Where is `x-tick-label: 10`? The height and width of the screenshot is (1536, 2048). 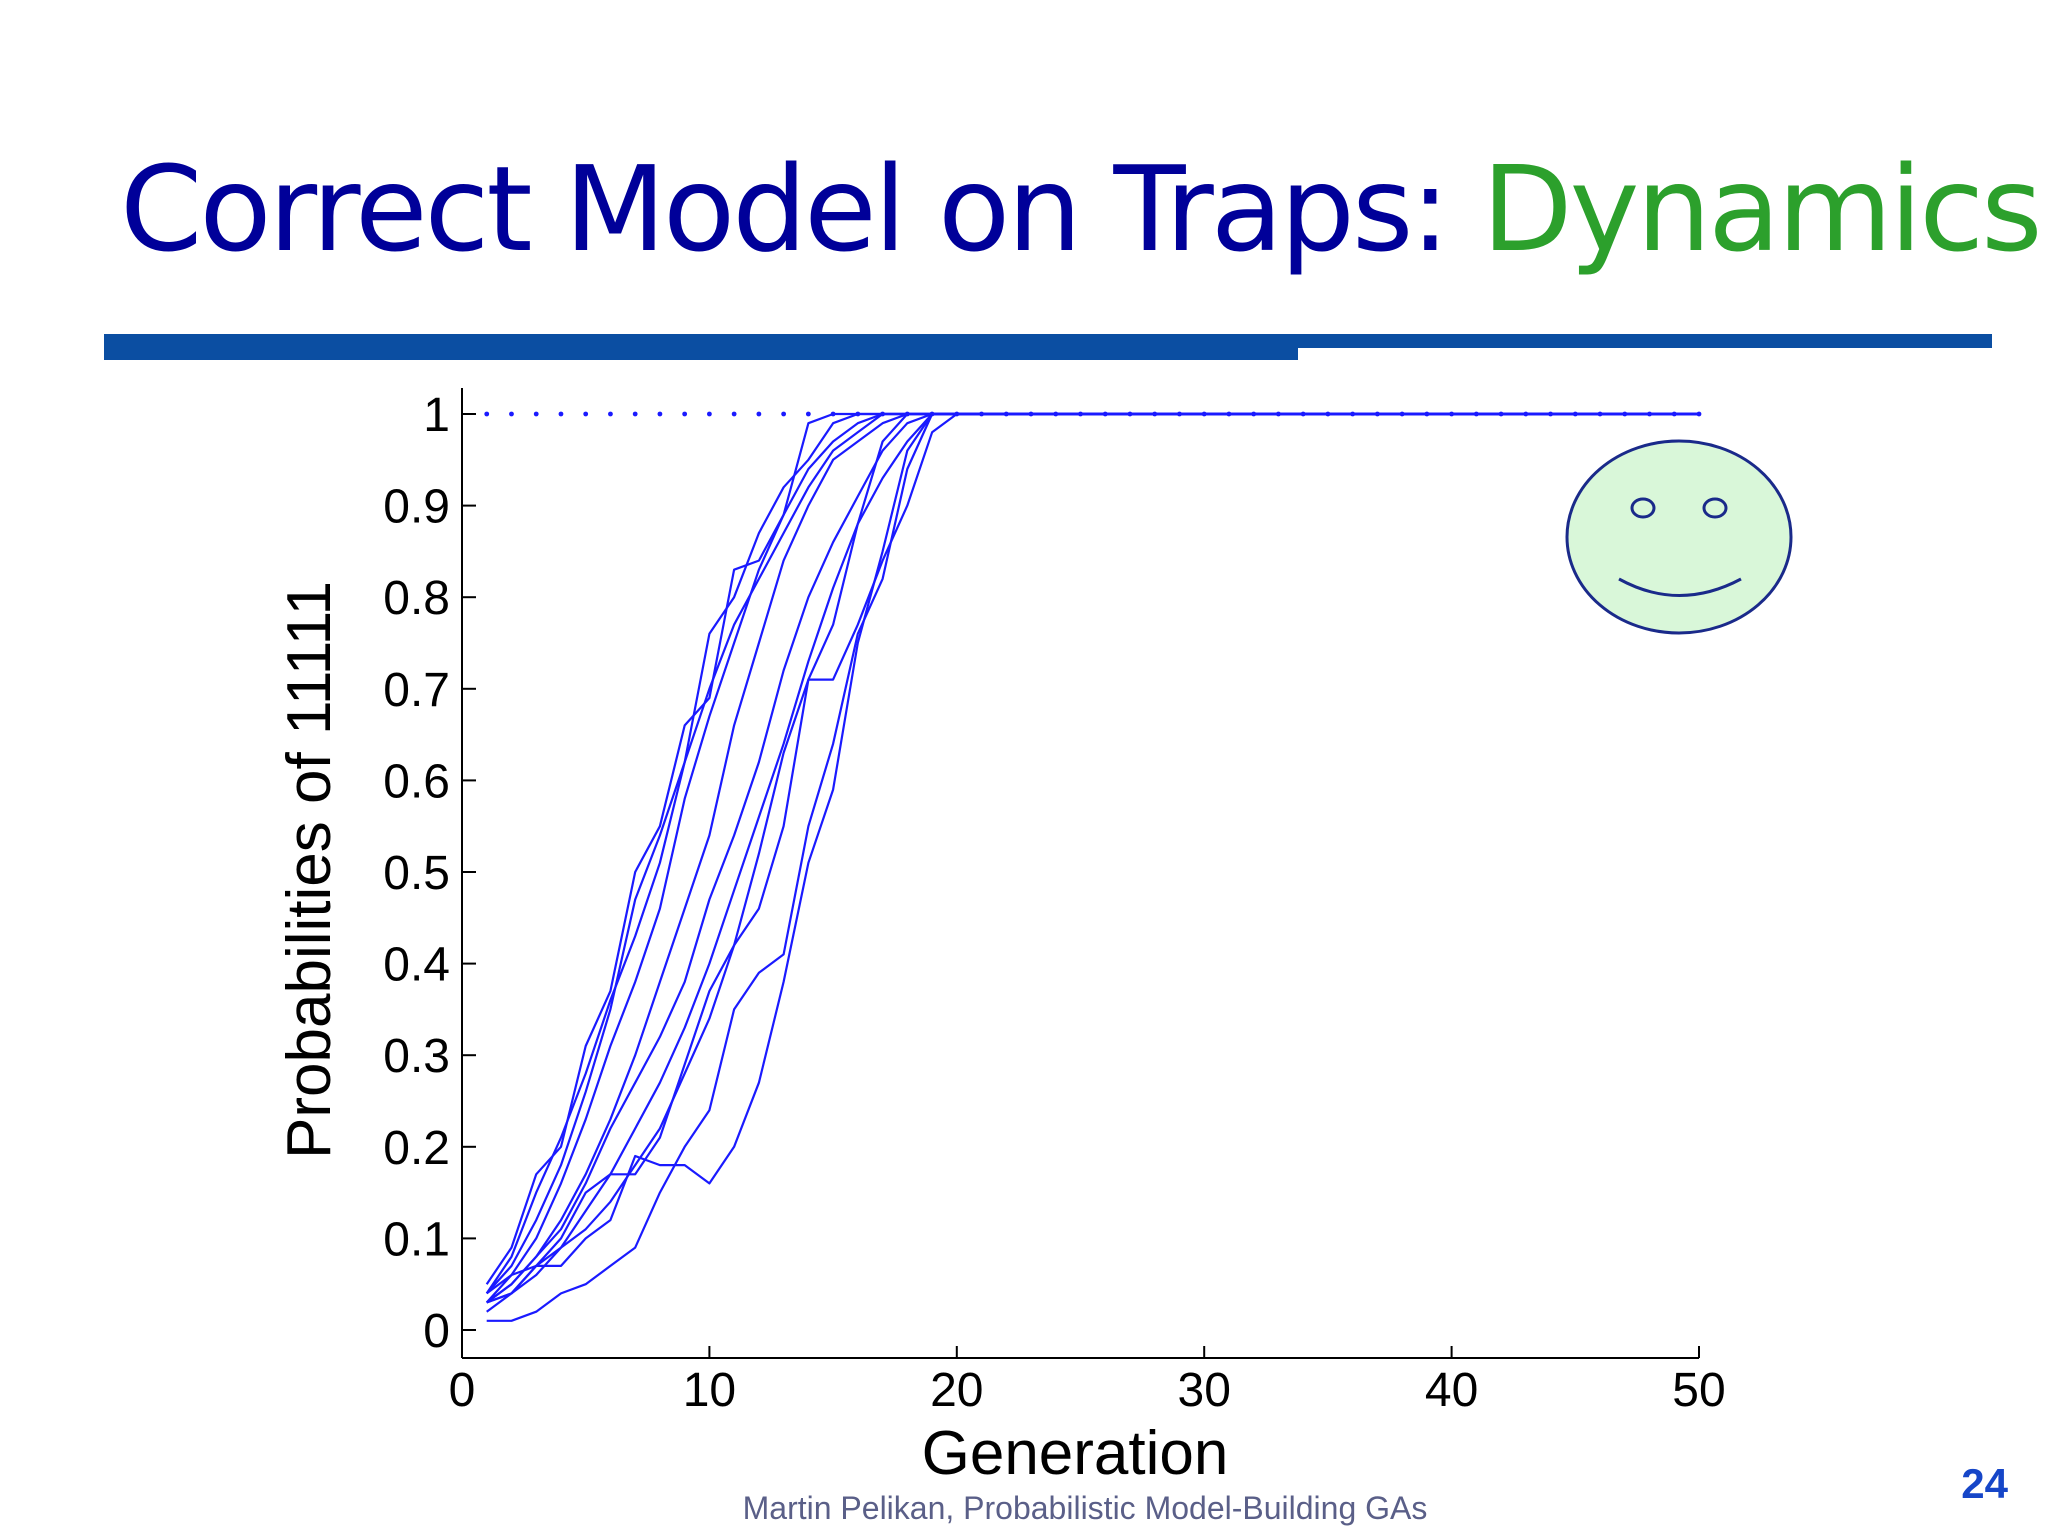
x-tick-label: 10 is located at coordinates (709, 1390).